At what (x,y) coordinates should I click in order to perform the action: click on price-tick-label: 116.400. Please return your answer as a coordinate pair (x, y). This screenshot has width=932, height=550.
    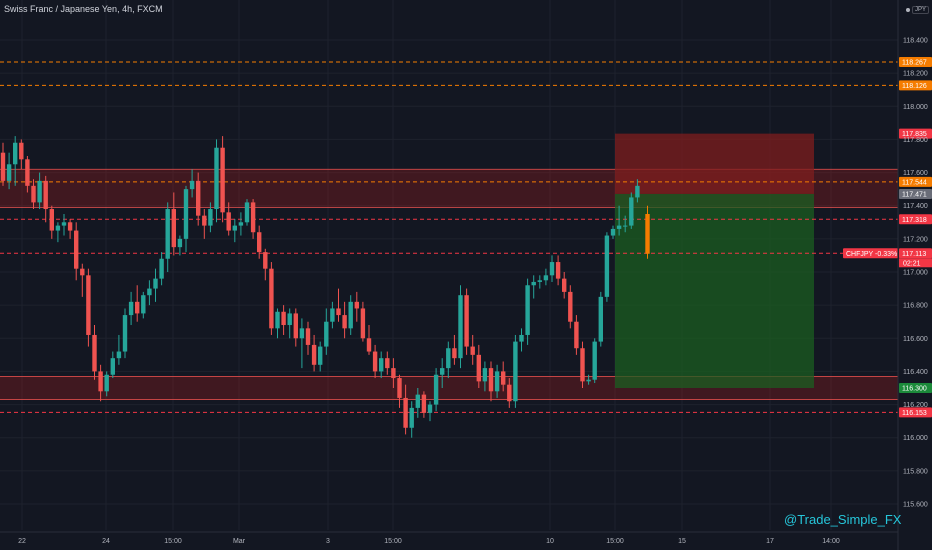
    Looking at the image, I should click on (915, 372).